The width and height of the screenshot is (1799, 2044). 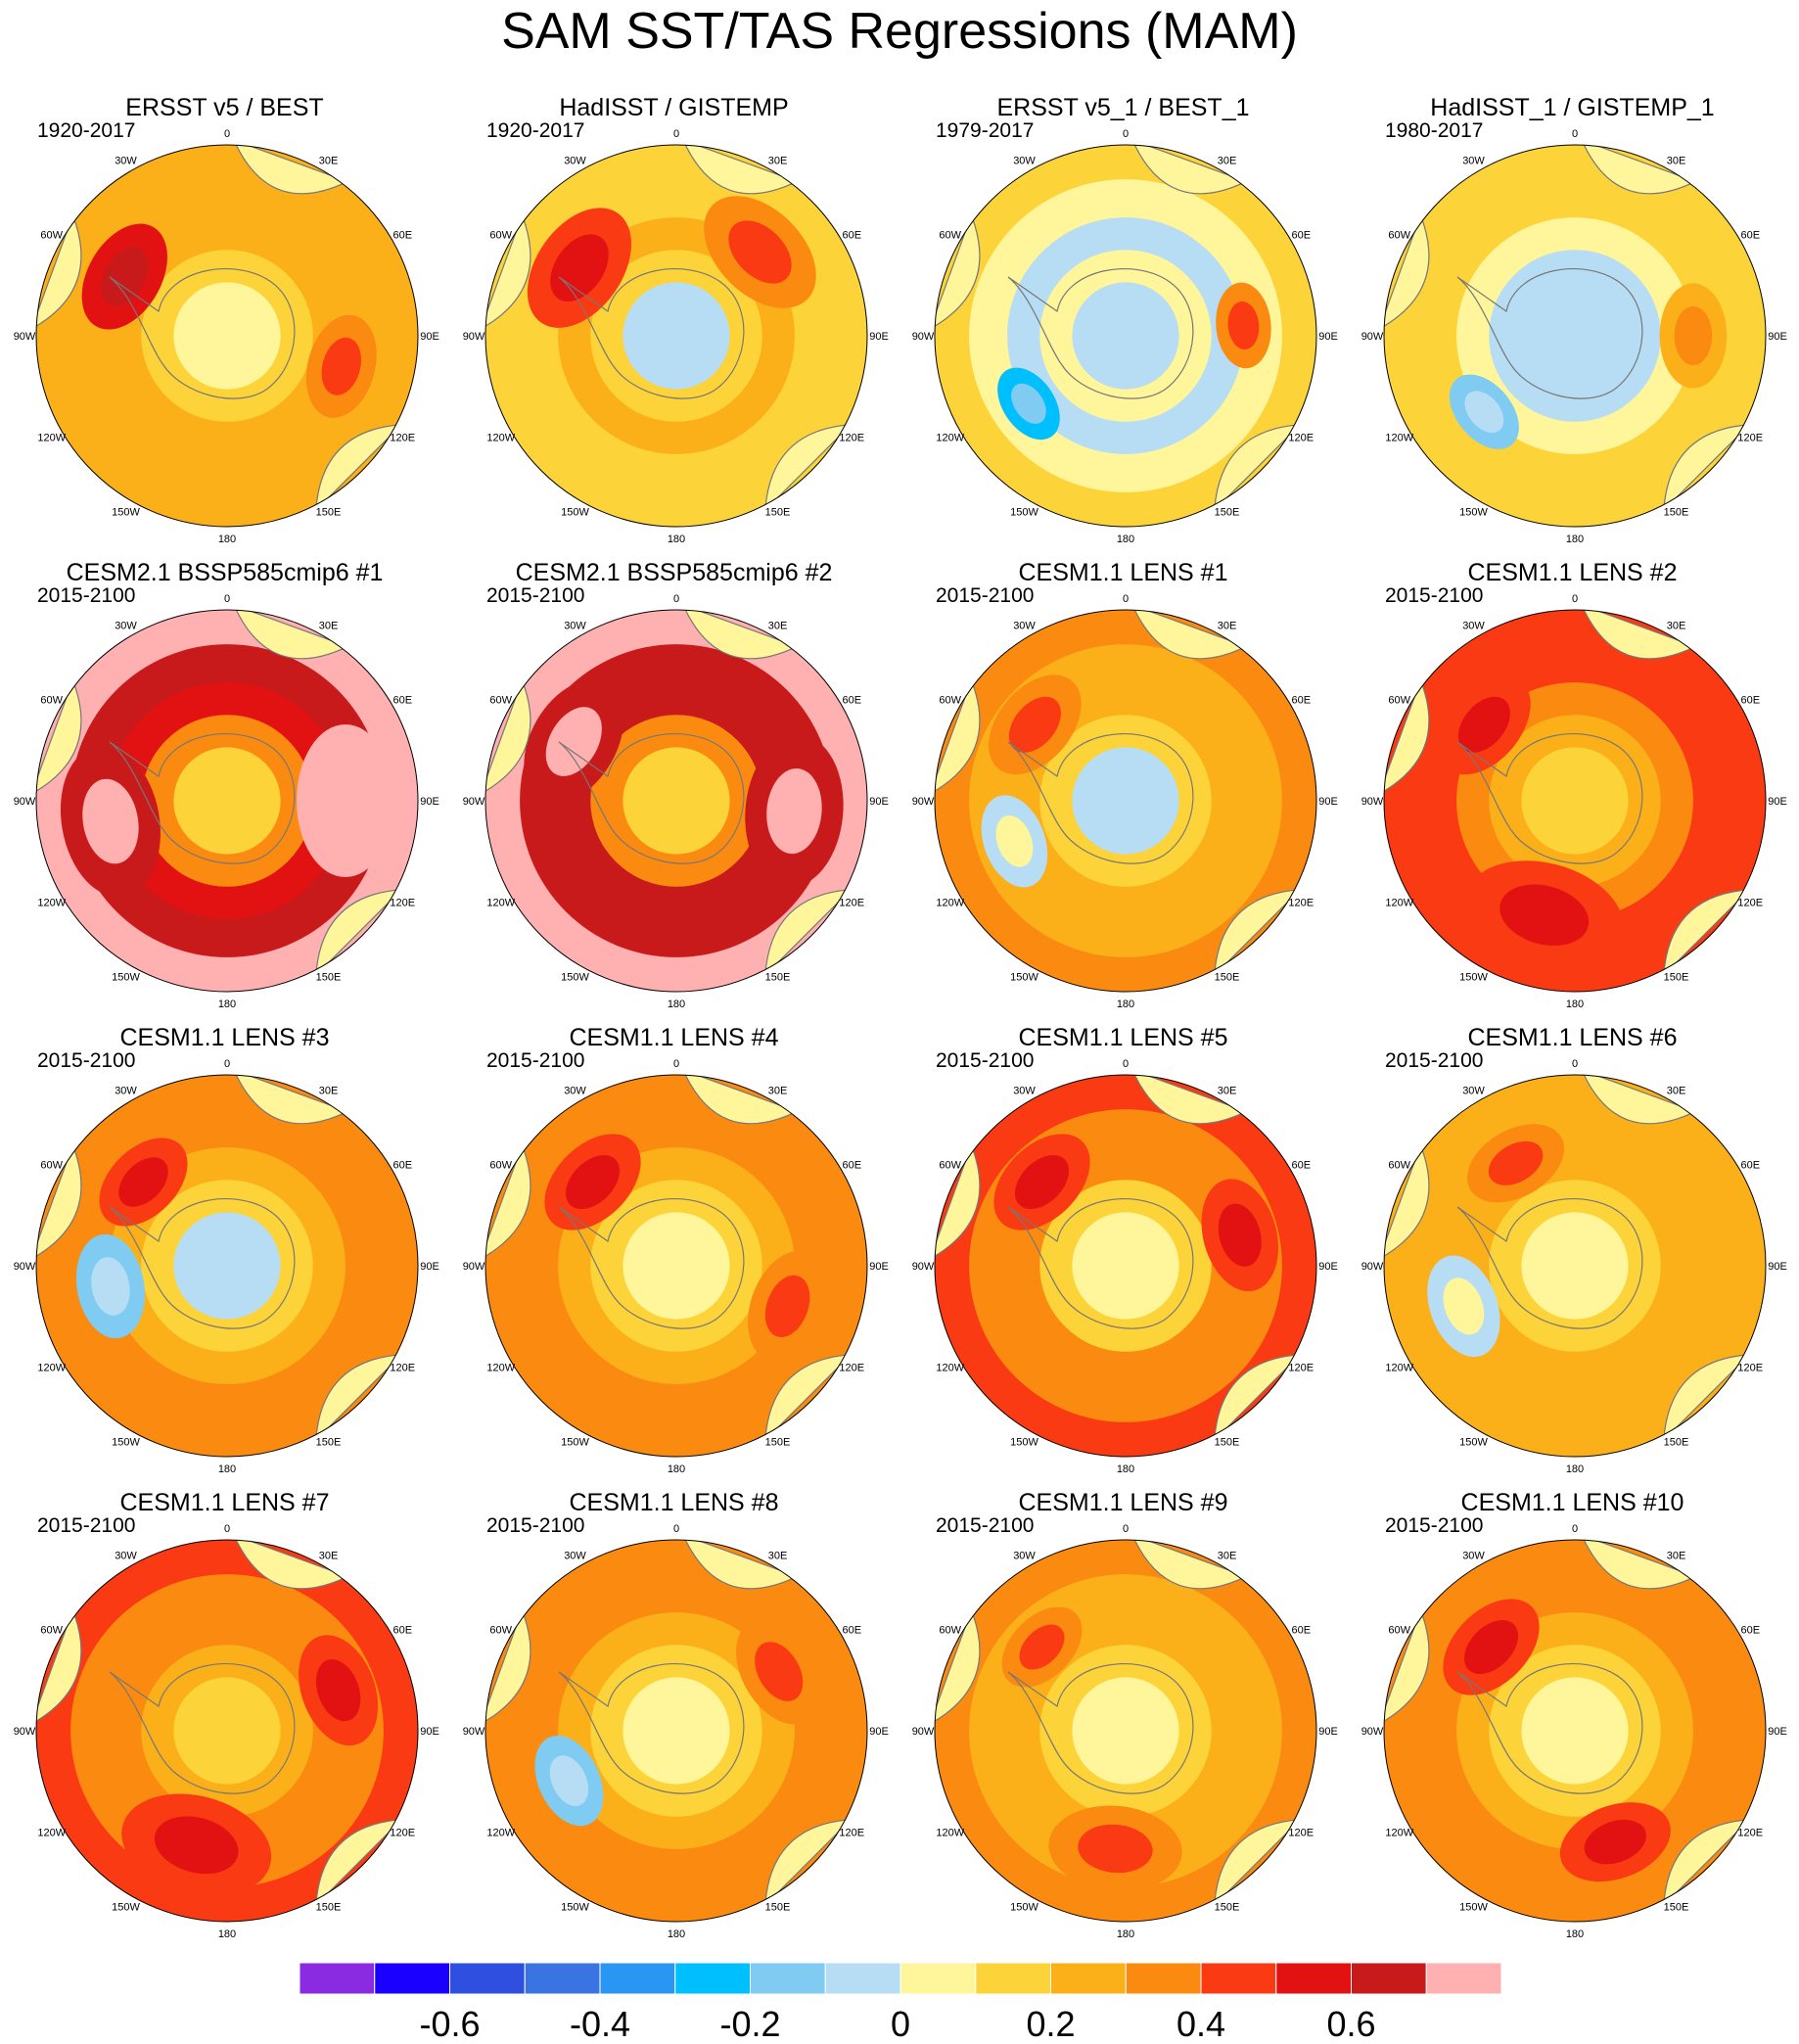 What do you see at coordinates (1123, 573) in the screenshot?
I see `panel-title: CESM1.1 LENS #1` at bounding box center [1123, 573].